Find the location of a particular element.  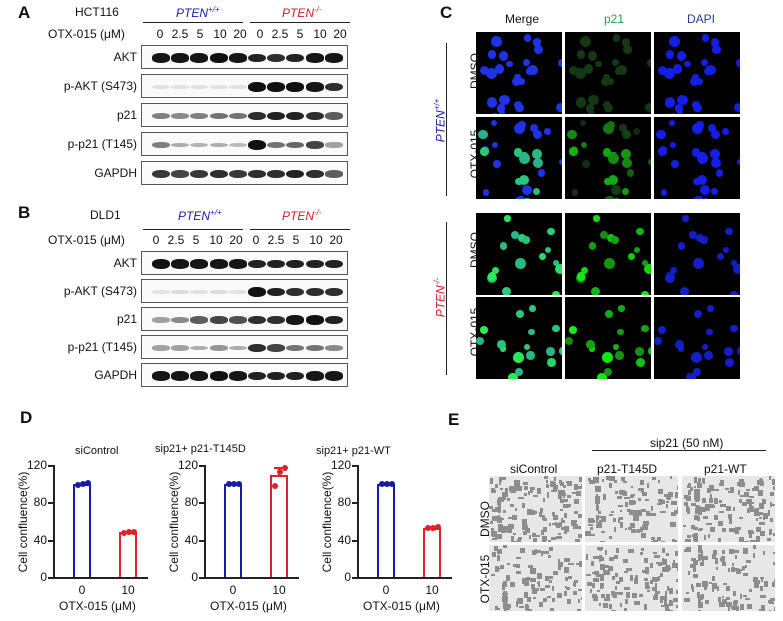

dose-label: 2.5 is located at coordinates (276, 240).